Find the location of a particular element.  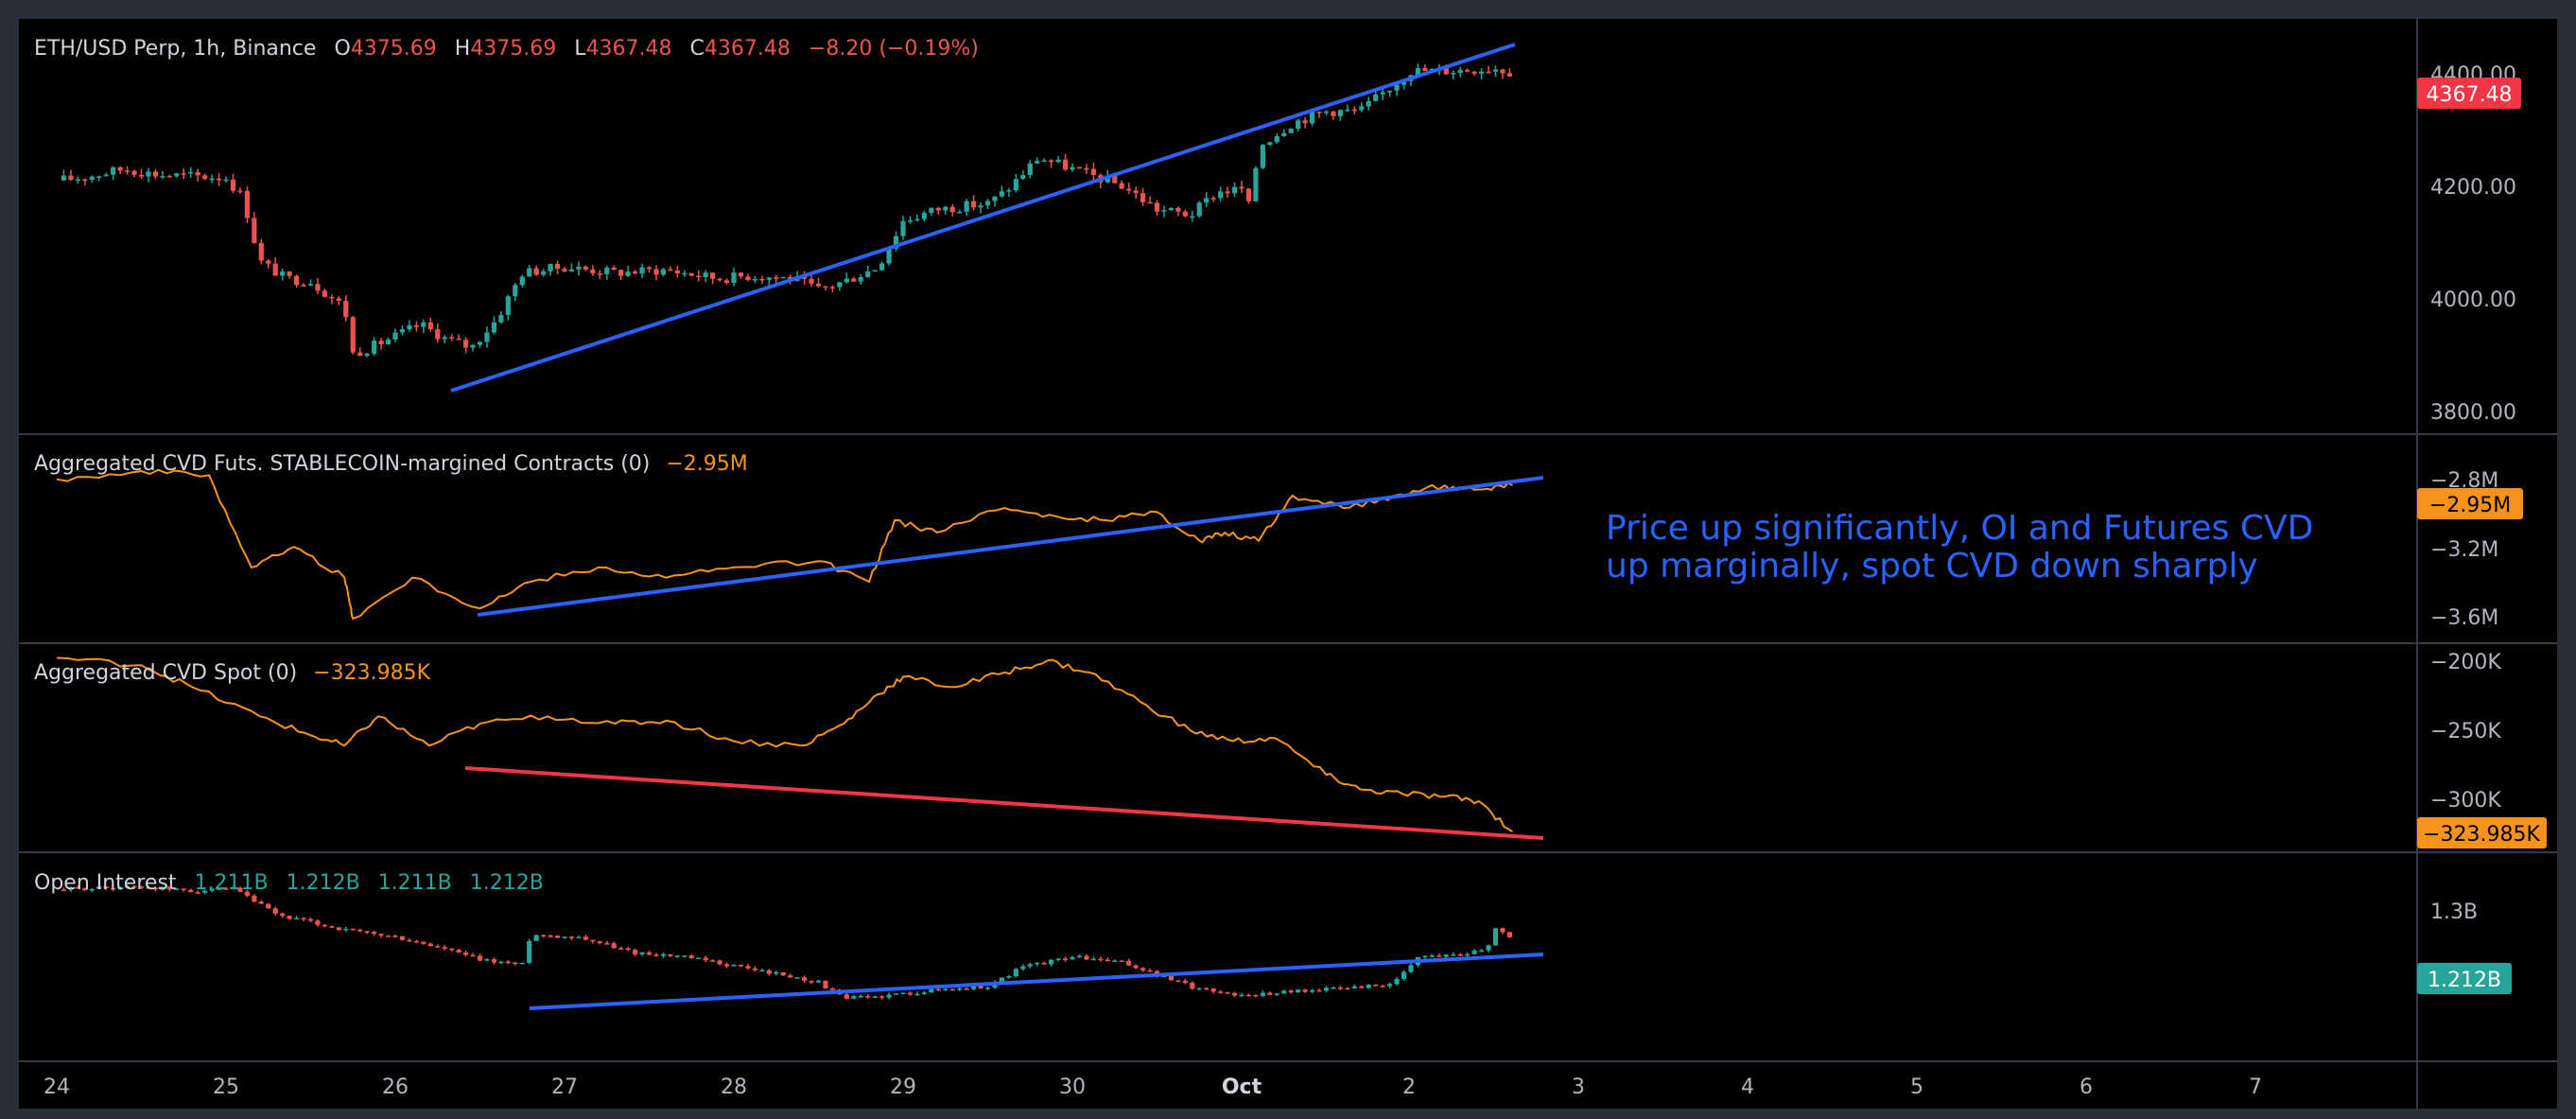

low-label: L is located at coordinates (580, 49).